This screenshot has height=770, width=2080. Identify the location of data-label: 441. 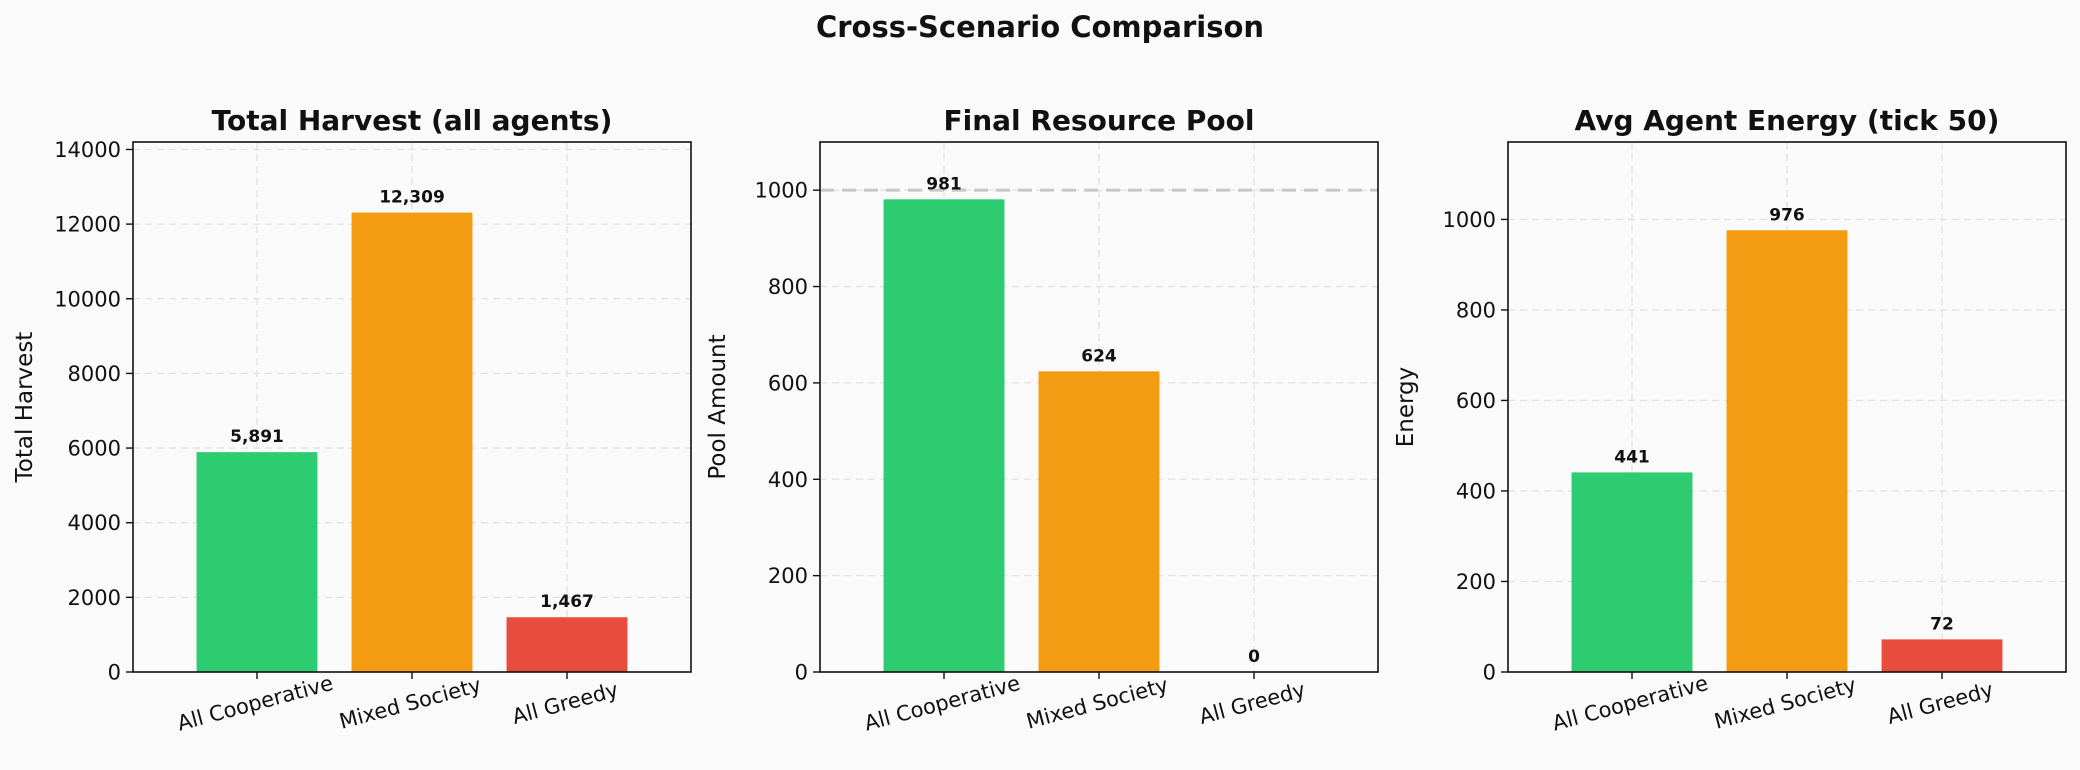
(1632, 457).